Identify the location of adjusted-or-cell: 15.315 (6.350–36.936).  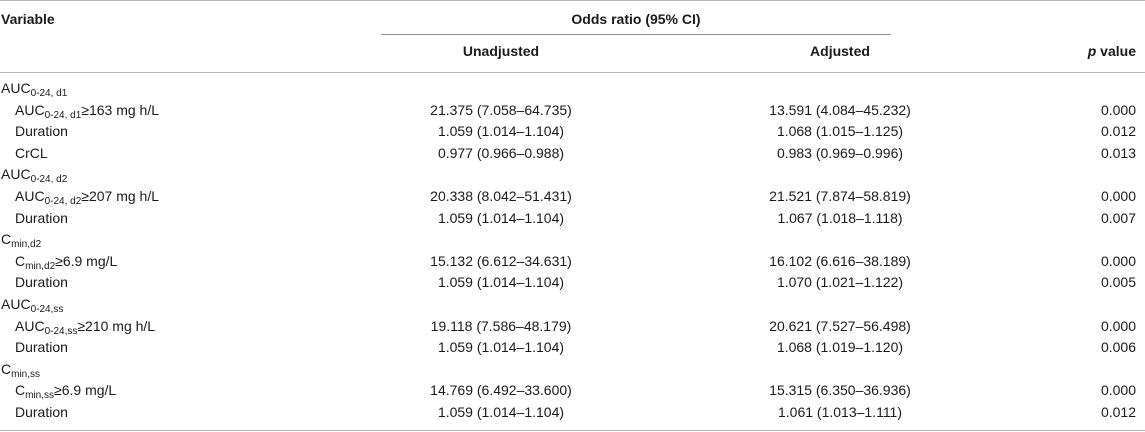
(840, 390).